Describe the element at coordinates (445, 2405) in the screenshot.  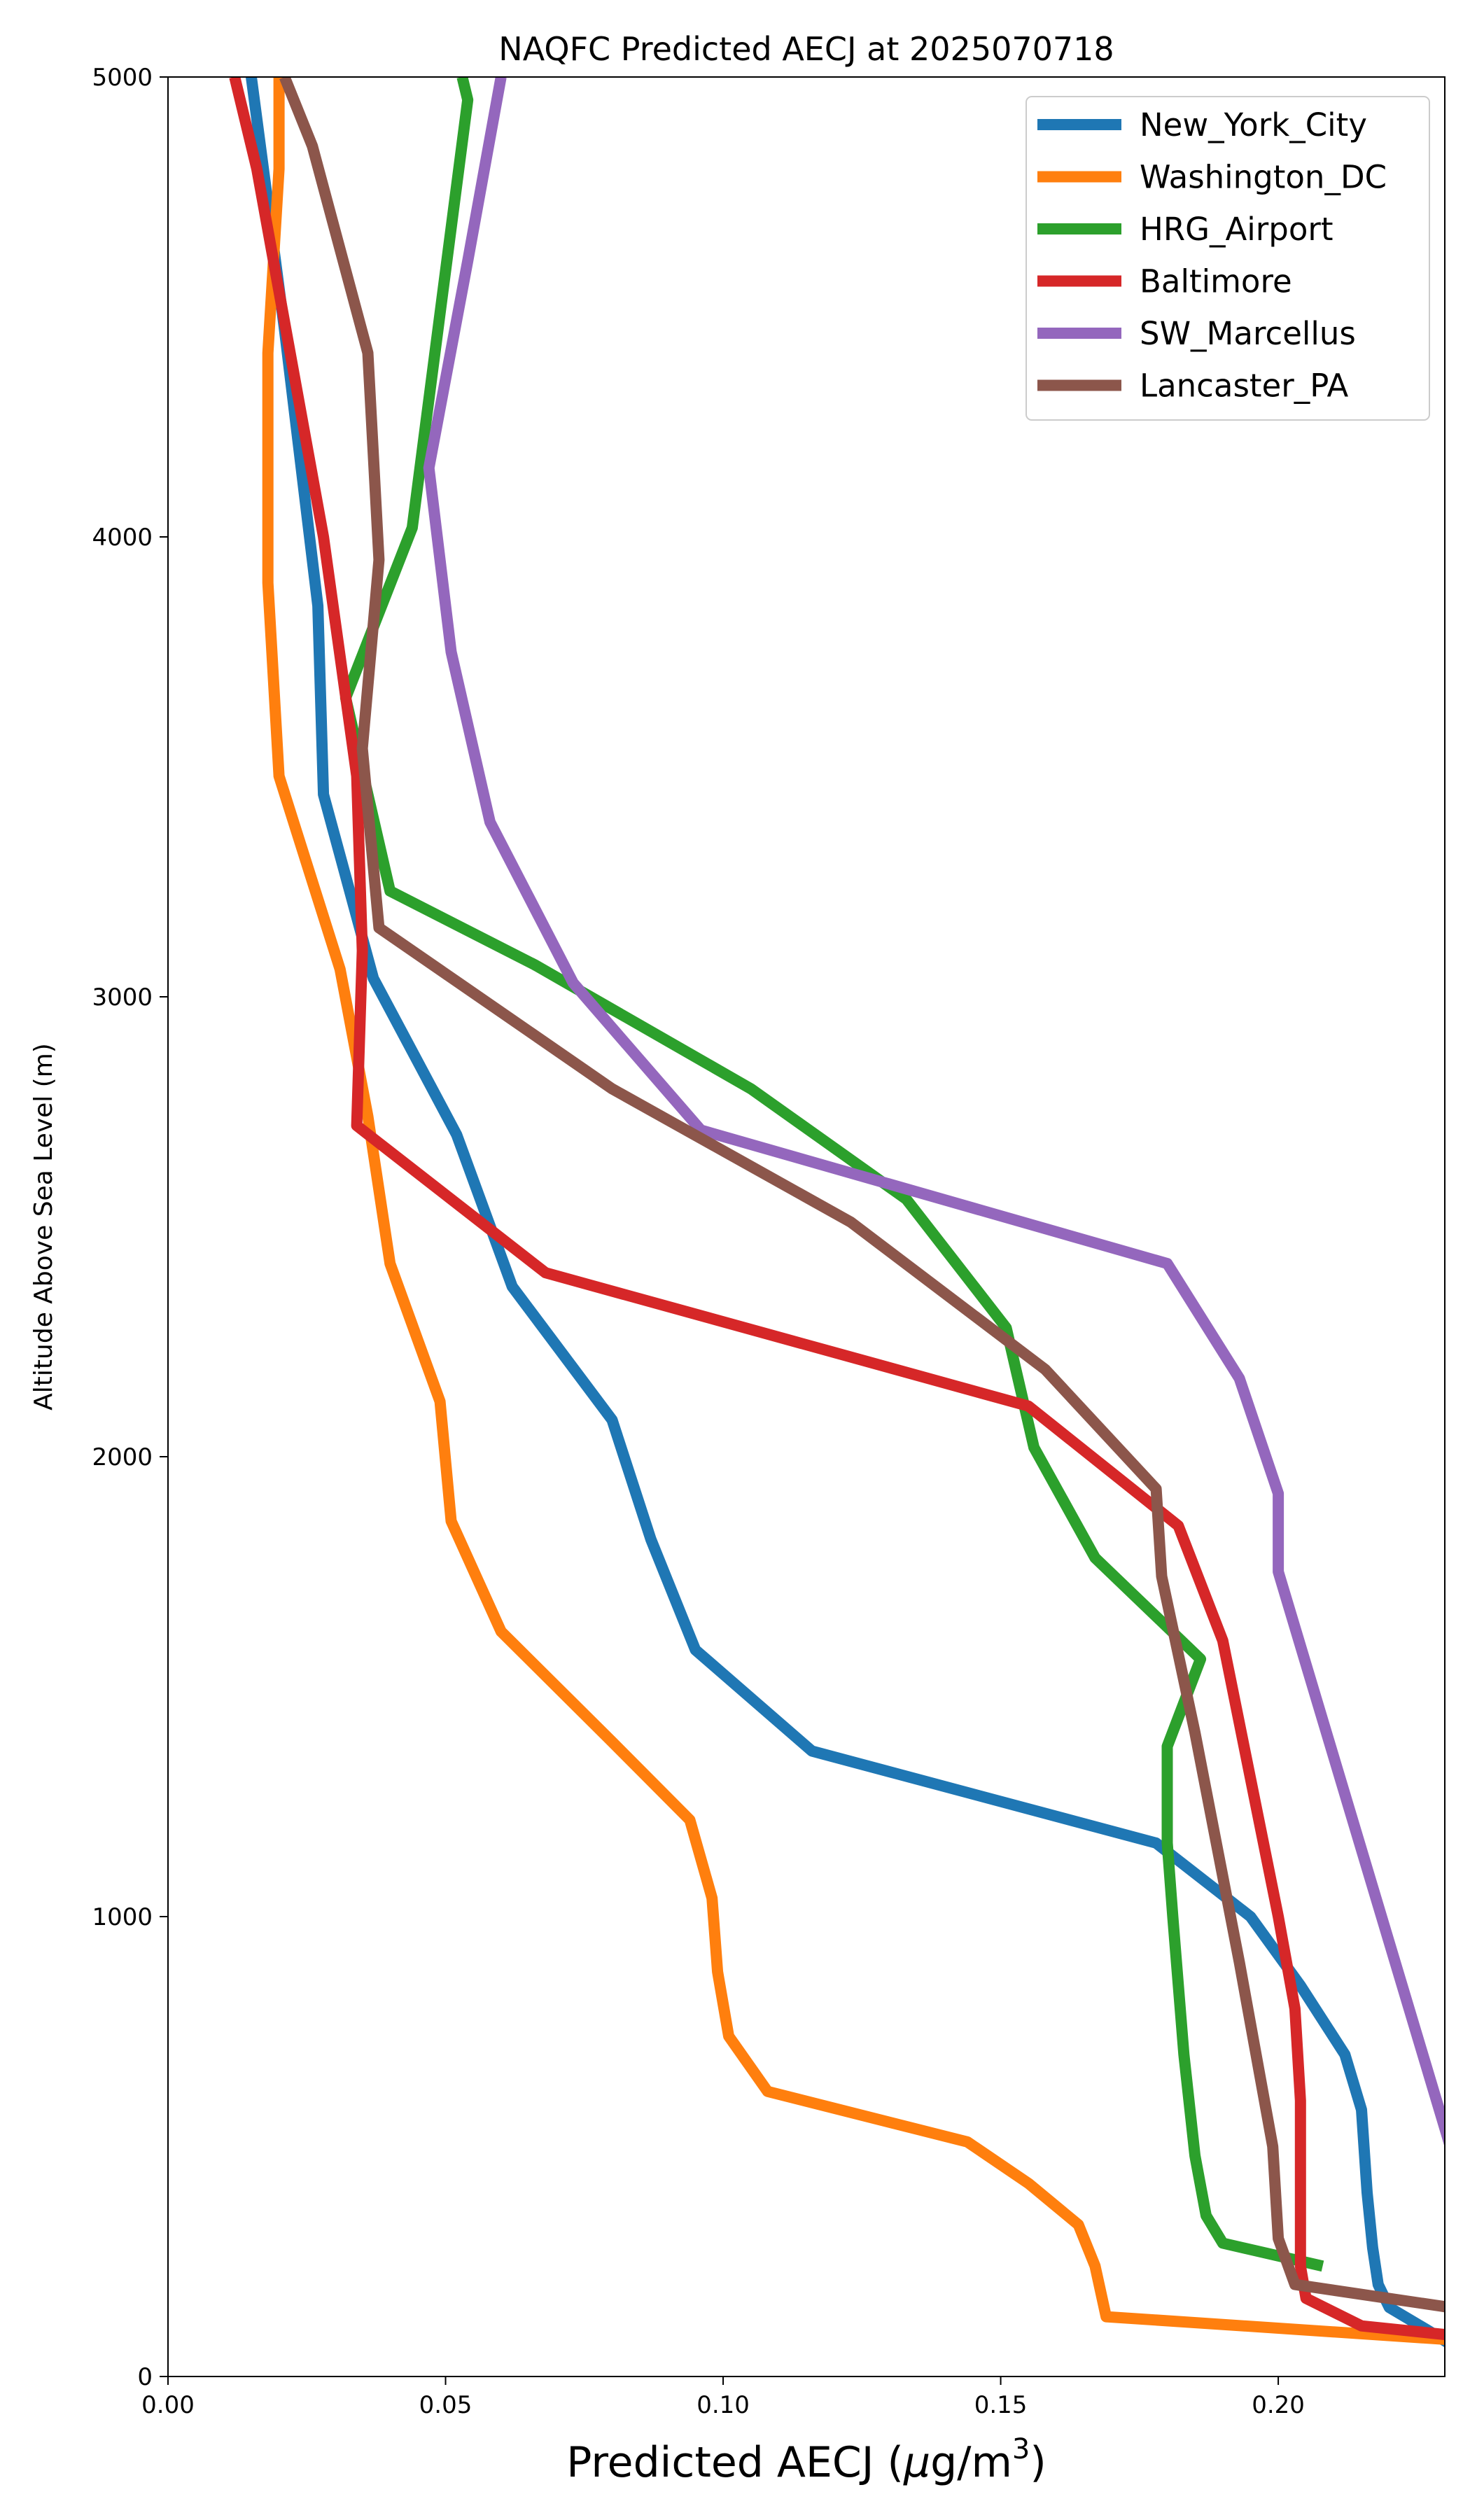
I see `x-tick-label: 0.05` at that location.